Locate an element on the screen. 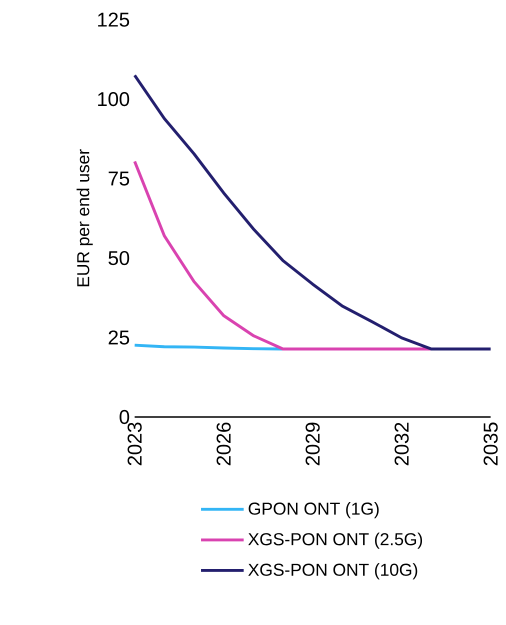 This screenshot has width=506, height=625. x-tick-label: 2029 is located at coordinates (313, 444).